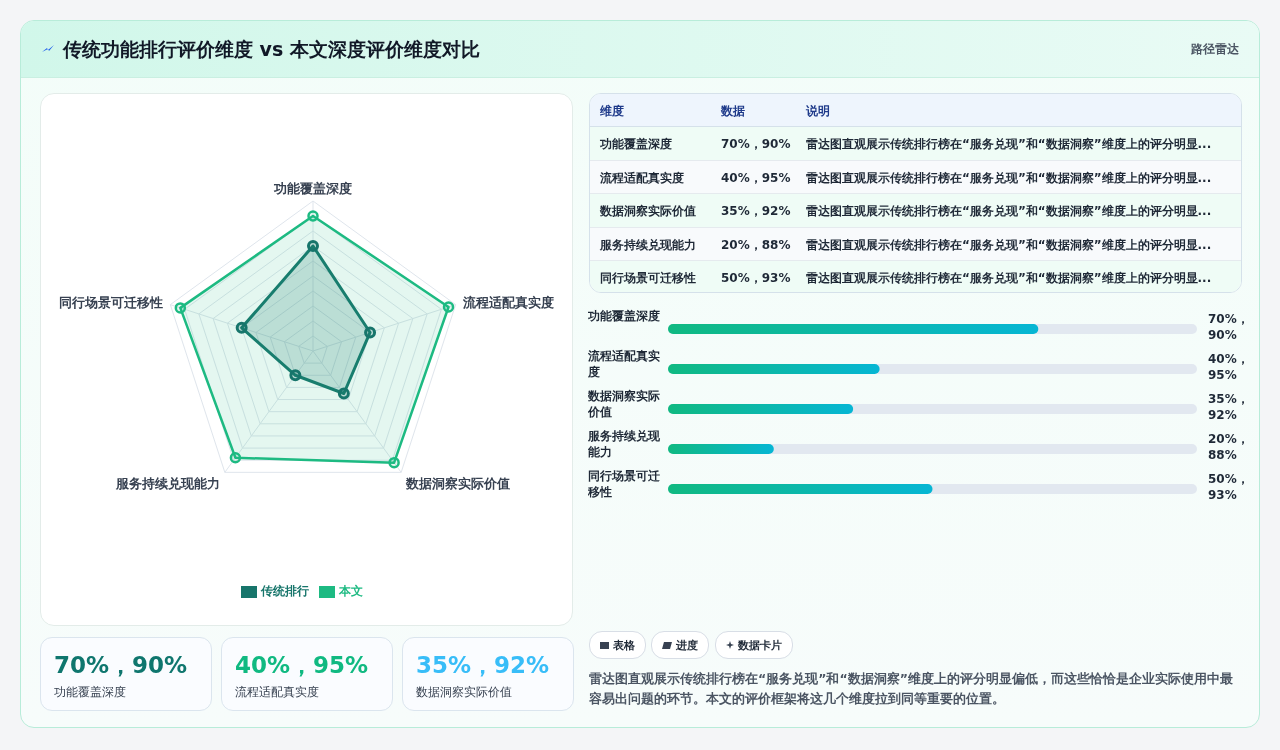  I want to click on spoke-label: 功能覆盖深度, so click(312, 188).